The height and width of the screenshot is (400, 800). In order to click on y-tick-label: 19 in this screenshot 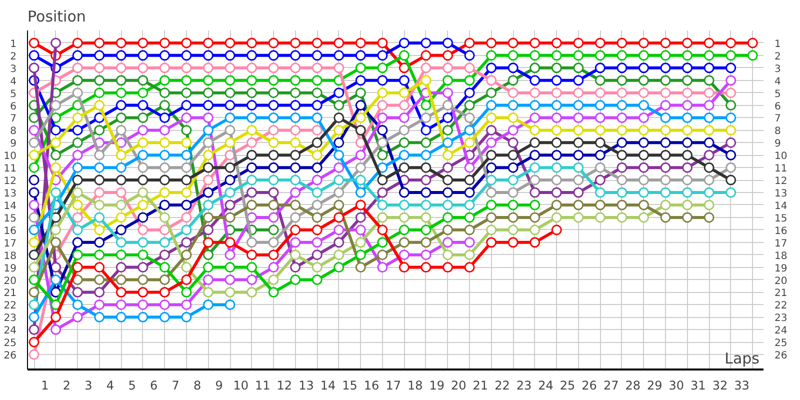, I will do `click(10, 268)`.